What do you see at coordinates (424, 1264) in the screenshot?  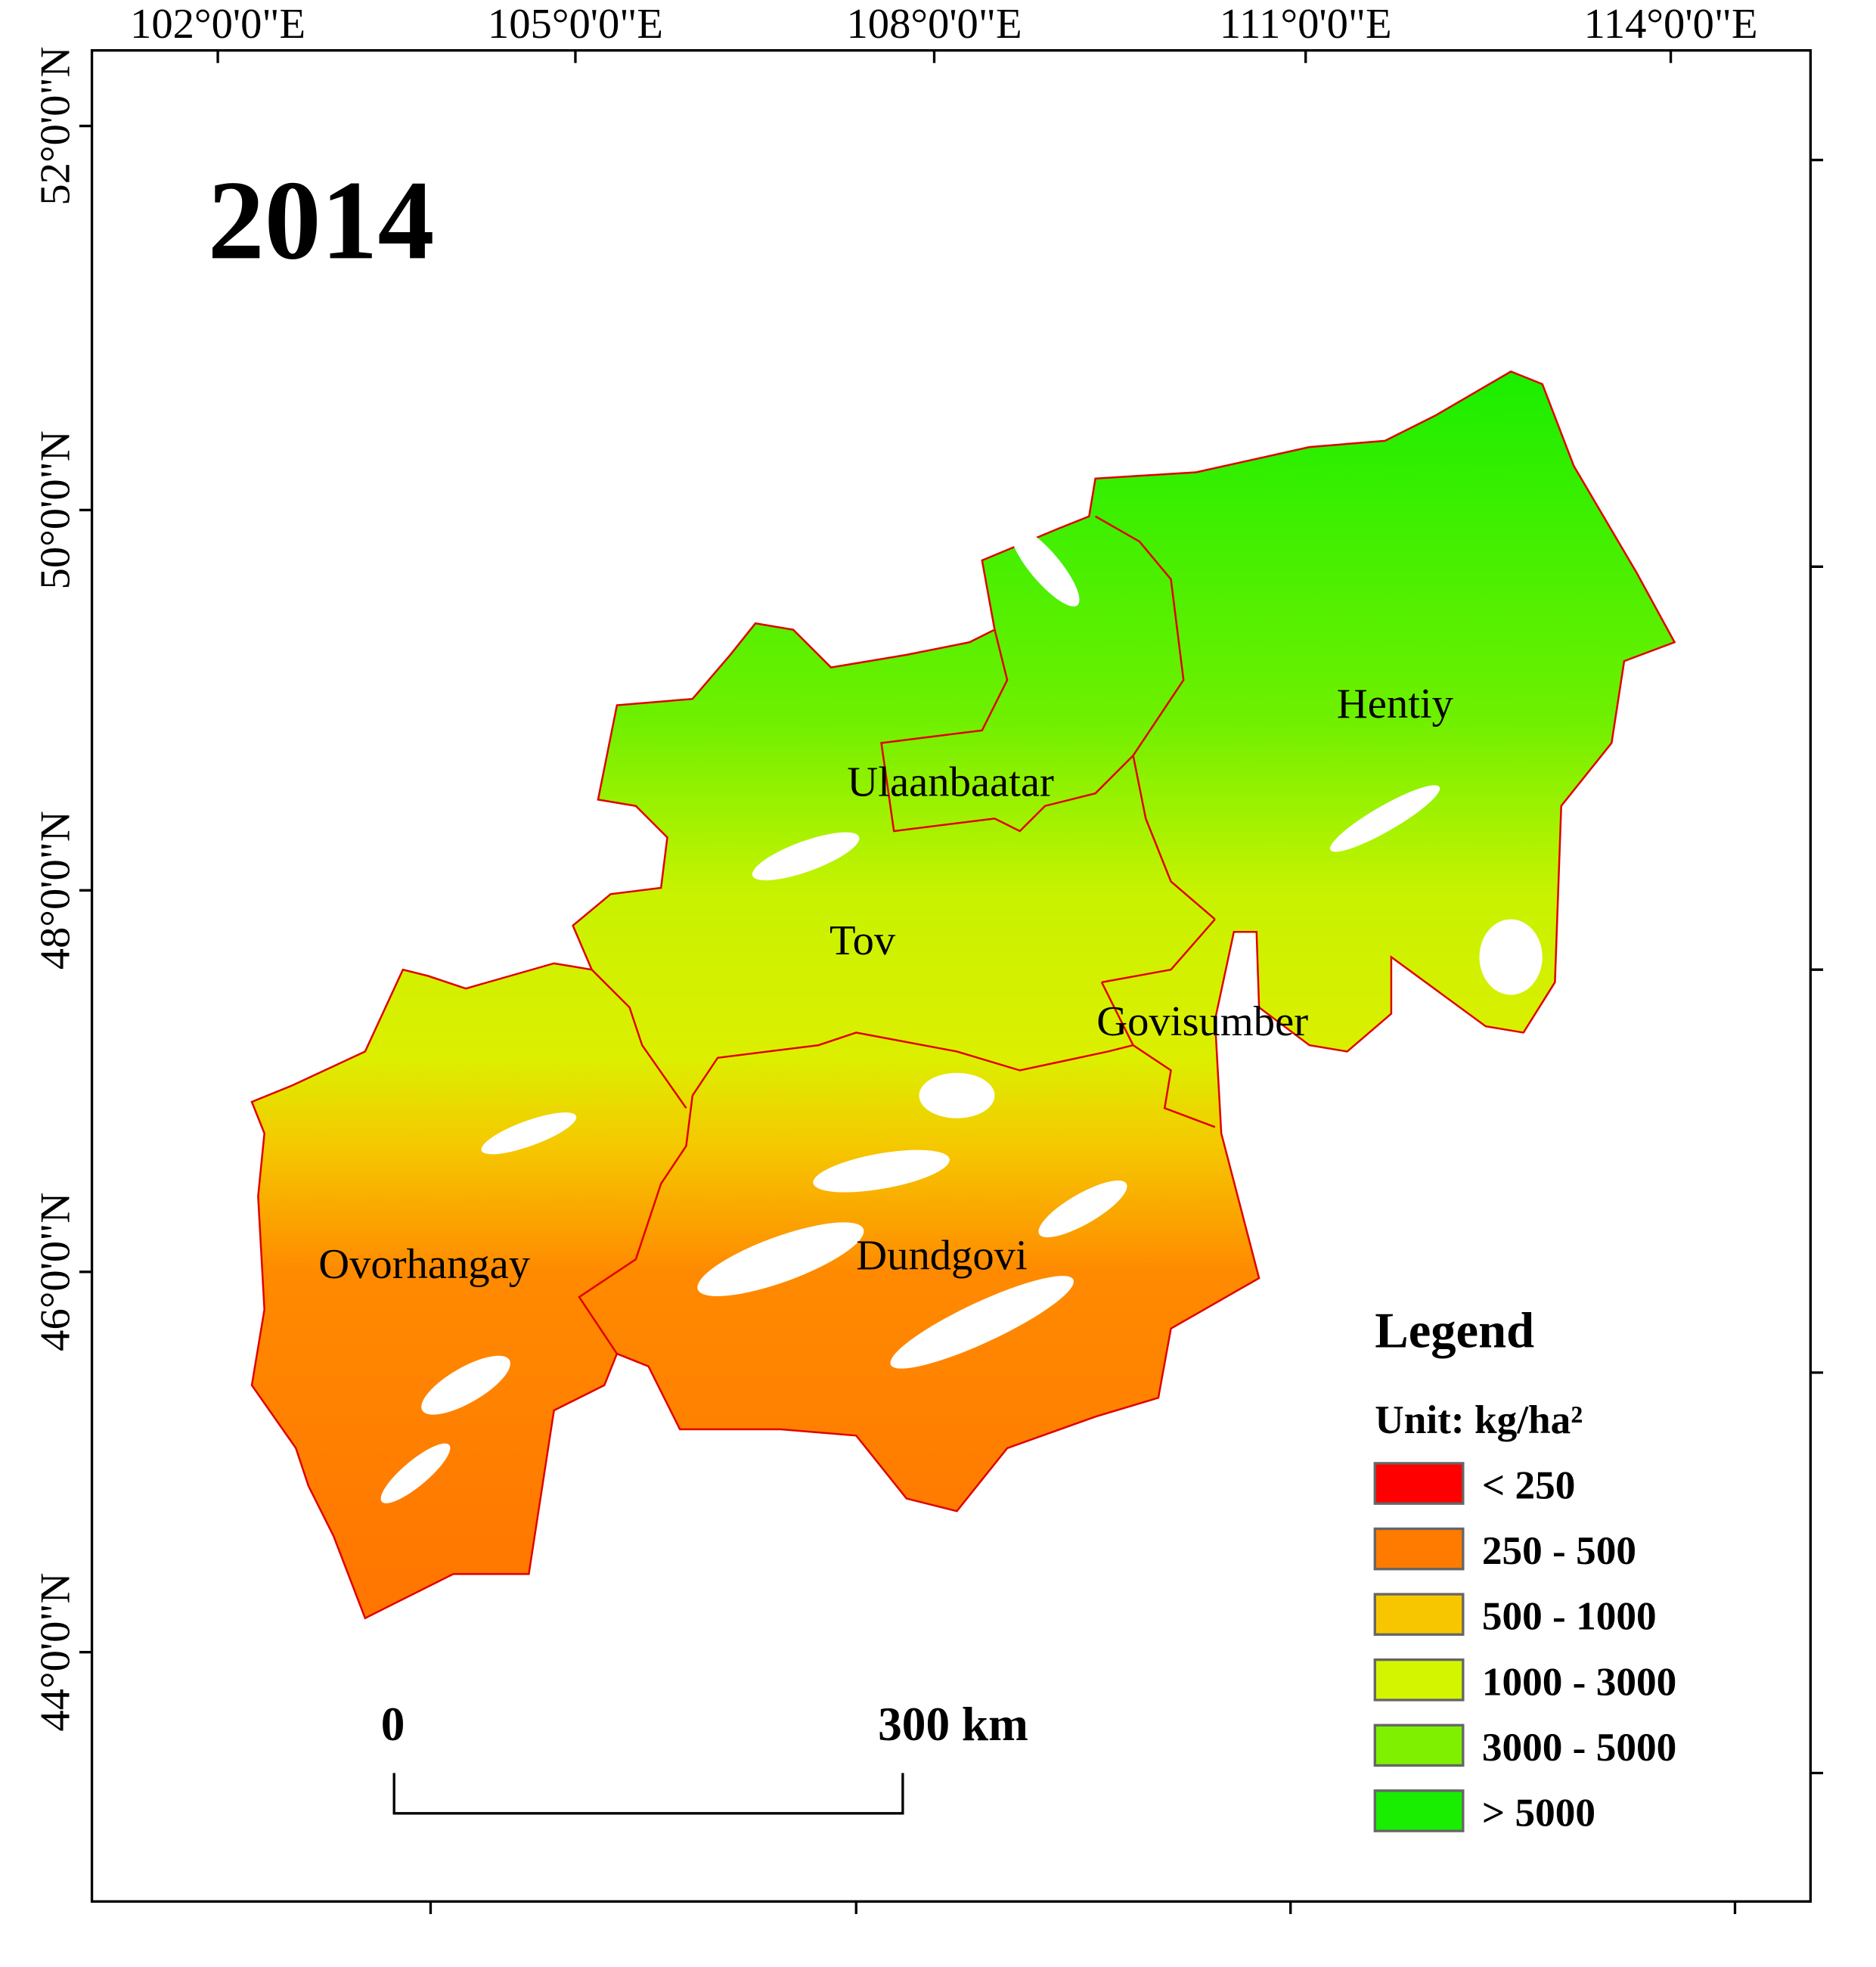 I see `region-label: Ovorhangay` at bounding box center [424, 1264].